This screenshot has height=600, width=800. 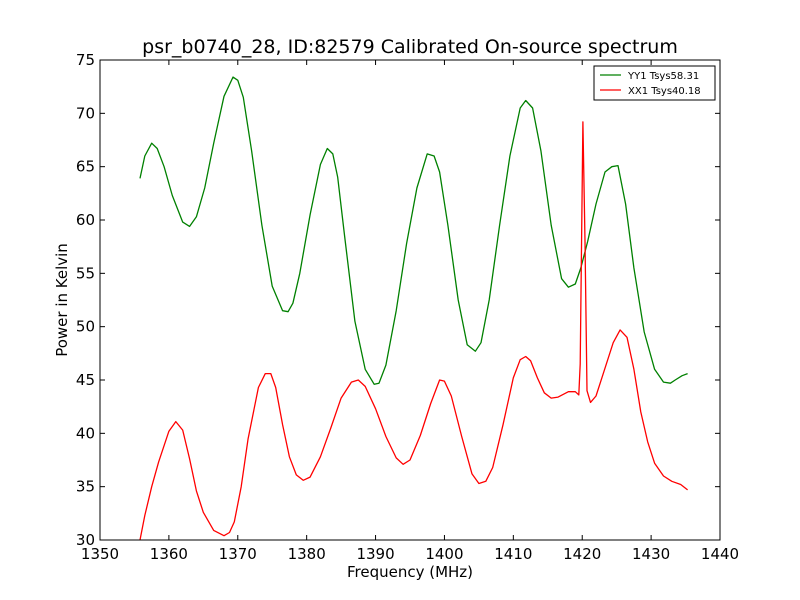 I want to click on y-tick-label: 55, so click(x=85, y=273).